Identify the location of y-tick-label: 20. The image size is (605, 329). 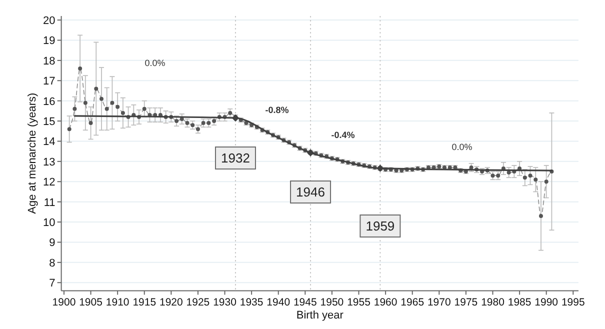
(49, 21).